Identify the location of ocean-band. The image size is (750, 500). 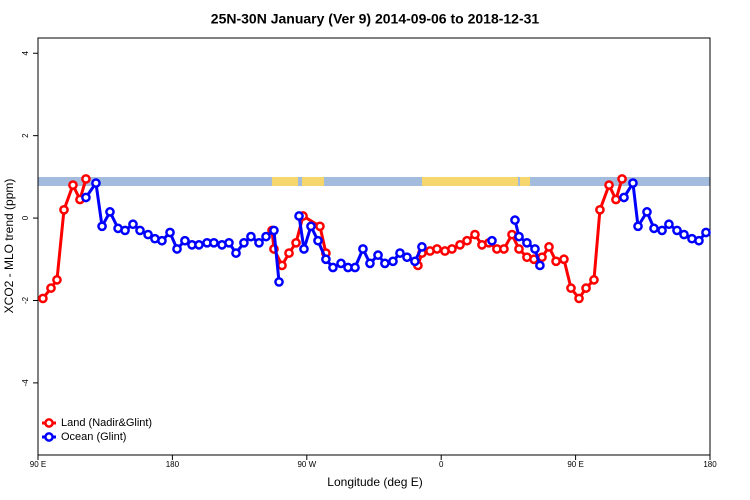
(374, 181).